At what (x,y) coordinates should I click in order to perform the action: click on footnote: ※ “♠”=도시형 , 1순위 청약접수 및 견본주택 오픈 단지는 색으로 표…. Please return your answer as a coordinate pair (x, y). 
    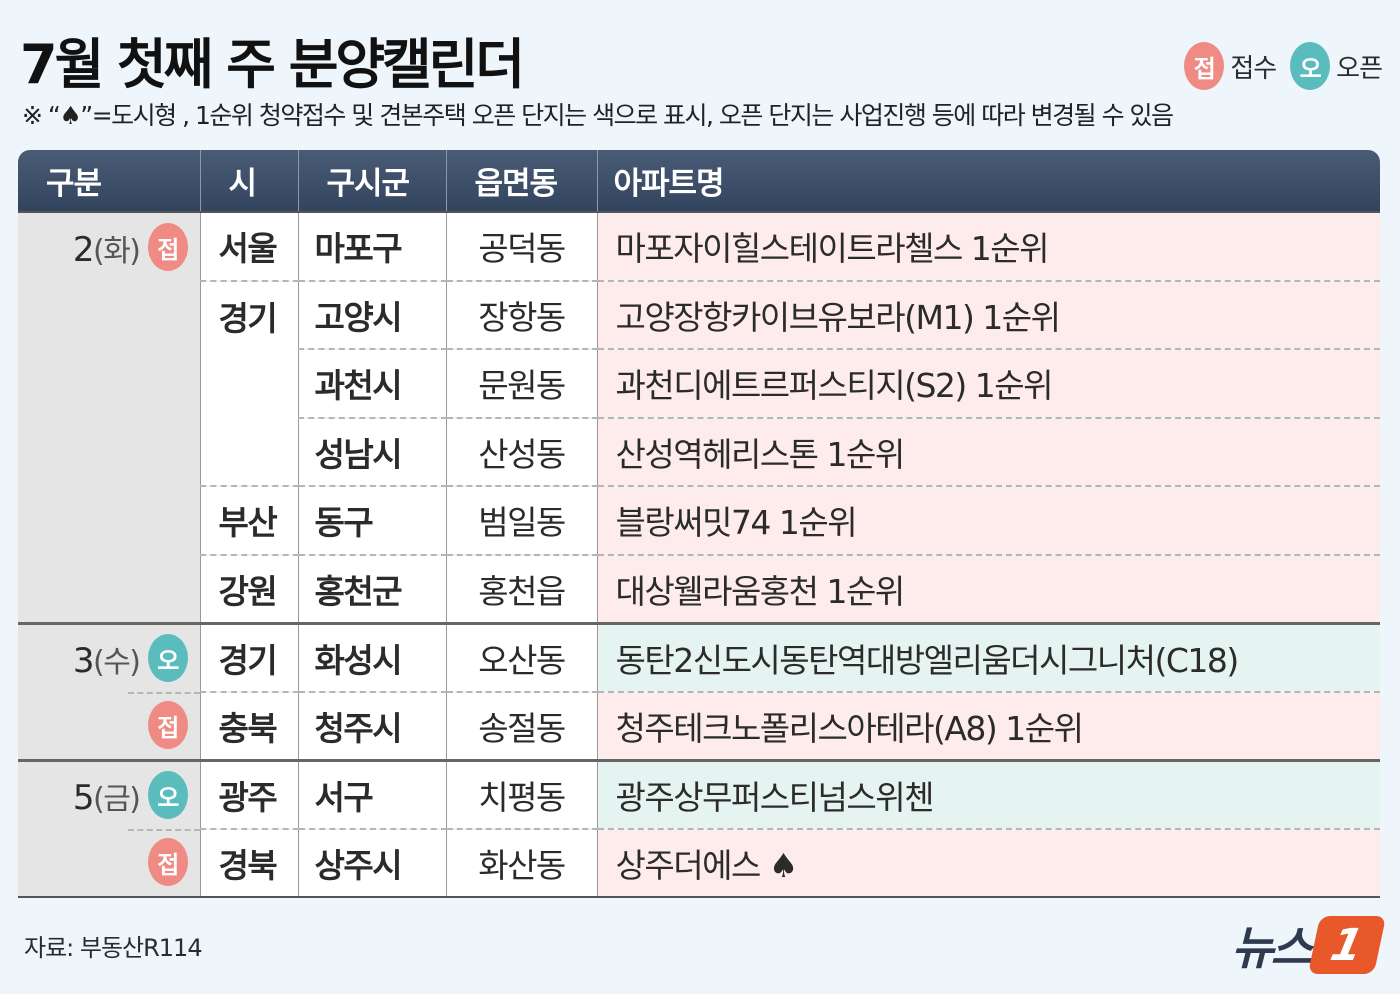
    Looking at the image, I should click on (598, 115).